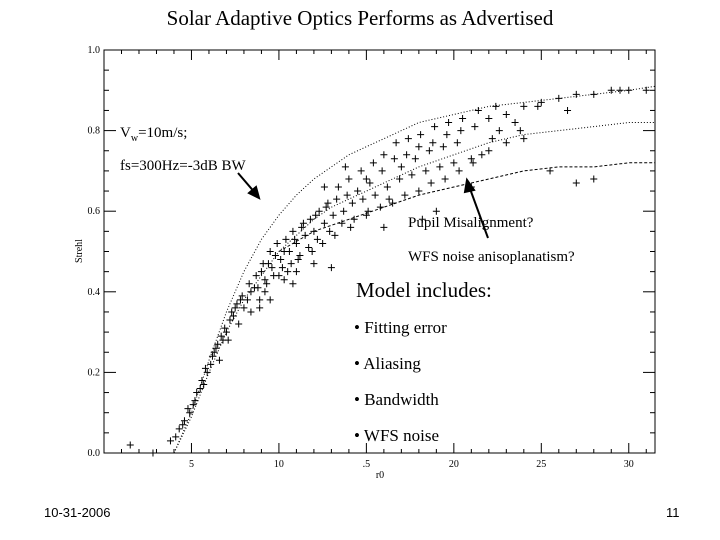 This screenshot has height=540, width=720. What do you see at coordinates (424, 290) in the screenshot?
I see `model-heading: Model includes:` at bounding box center [424, 290].